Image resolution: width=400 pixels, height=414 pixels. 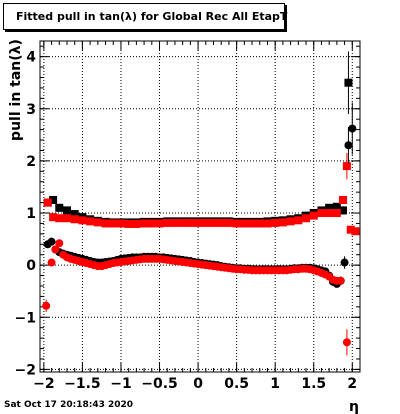 I want to click on x-tick-label: 1.5, so click(x=313, y=384).